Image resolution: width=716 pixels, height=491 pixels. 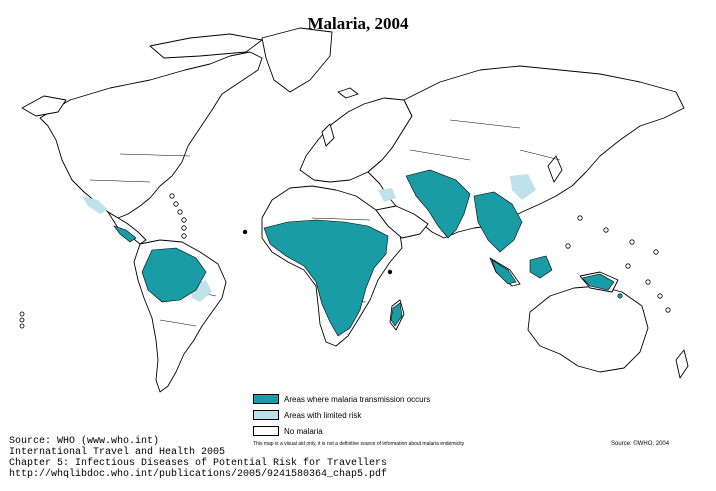 I want to click on iceland, so click(x=348, y=93).